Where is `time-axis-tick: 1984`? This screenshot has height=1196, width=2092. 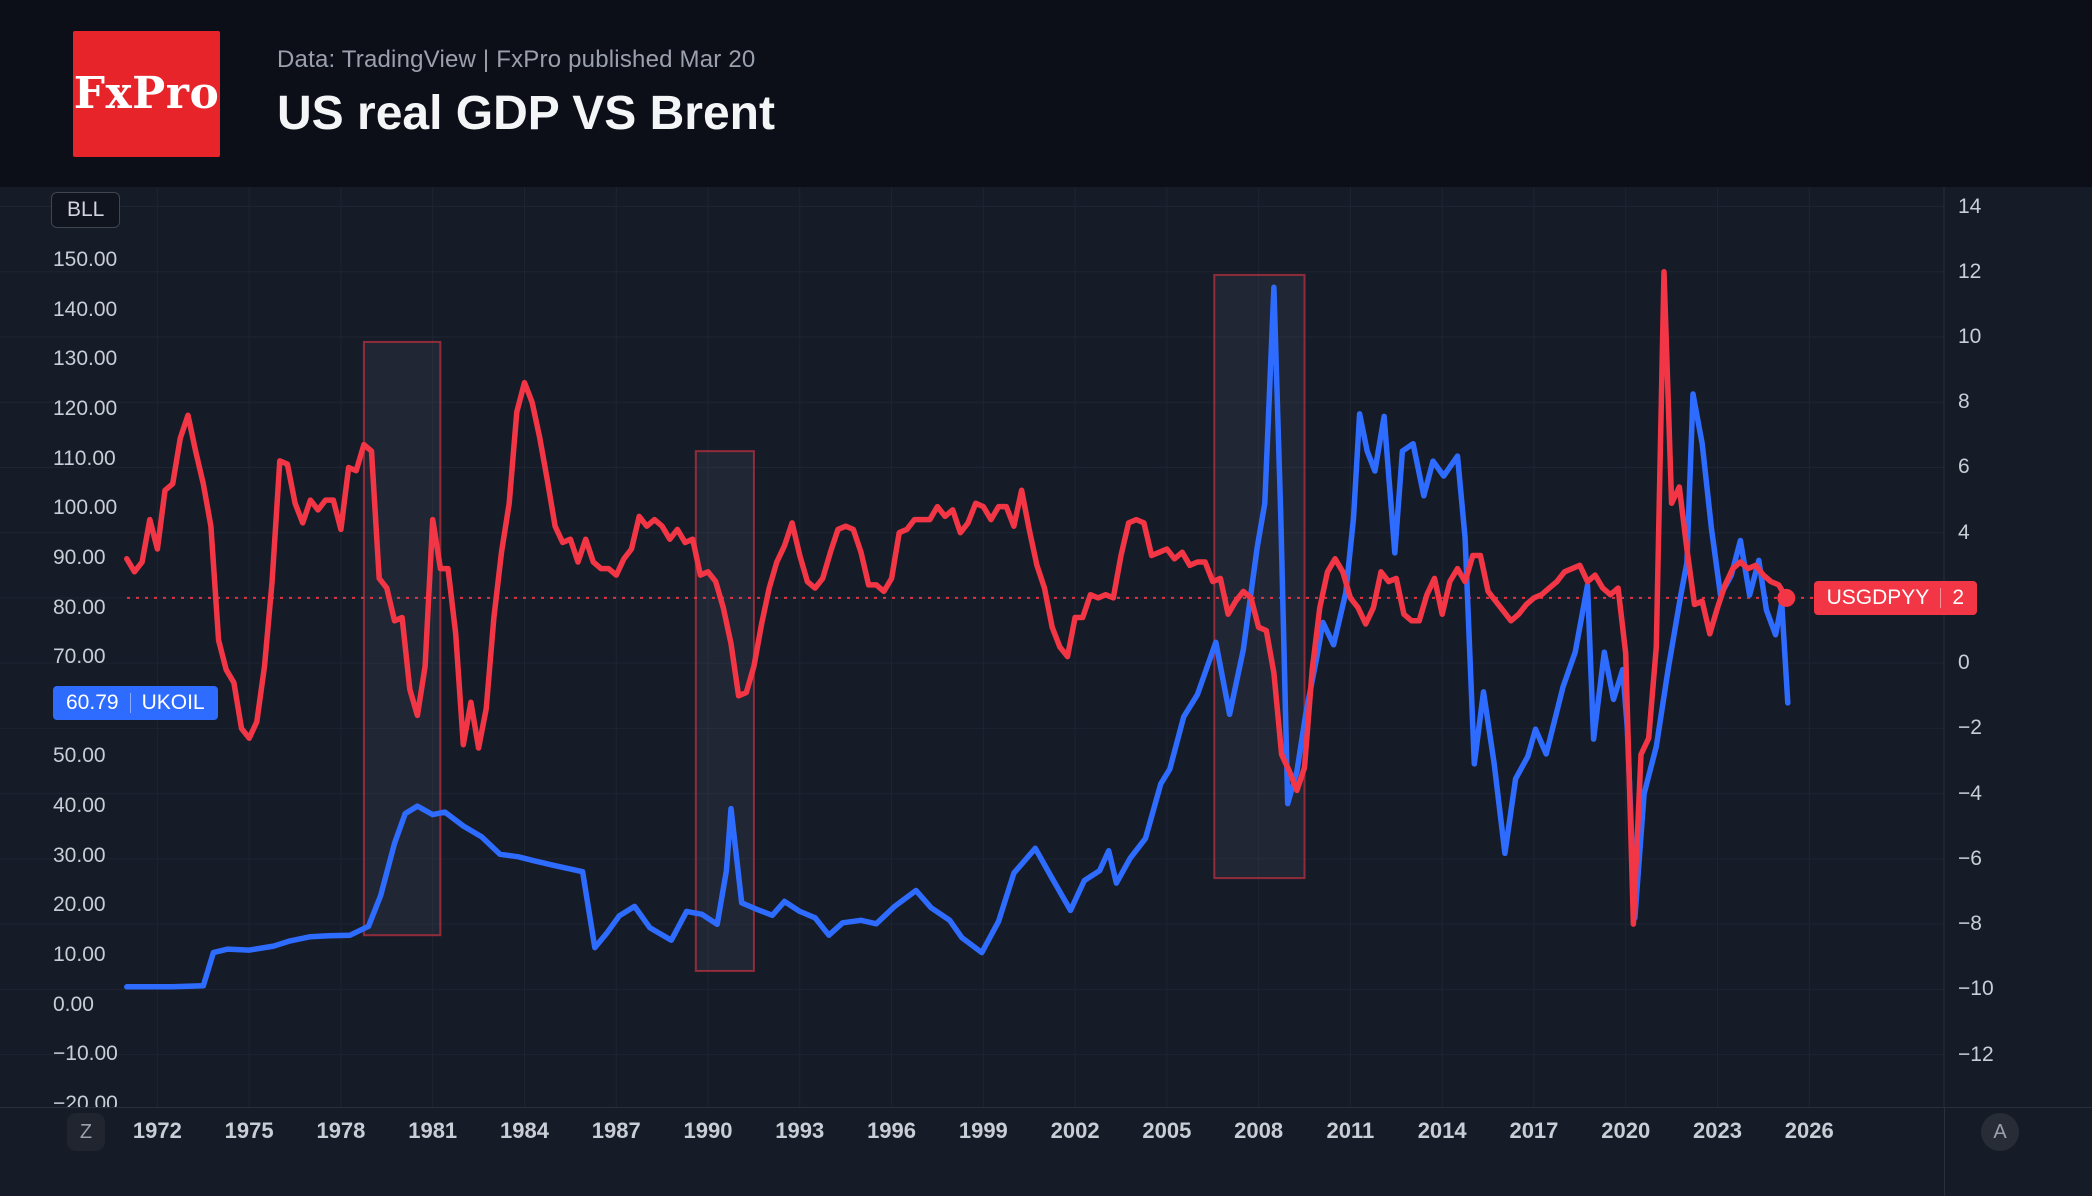
time-axis-tick: 1984 is located at coordinates (524, 1130).